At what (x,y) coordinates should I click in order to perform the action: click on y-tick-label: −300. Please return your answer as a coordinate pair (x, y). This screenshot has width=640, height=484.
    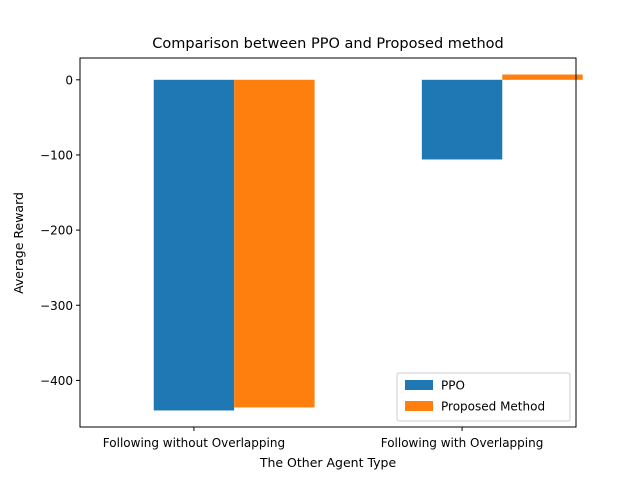
    Looking at the image, I should click on (56, 306).